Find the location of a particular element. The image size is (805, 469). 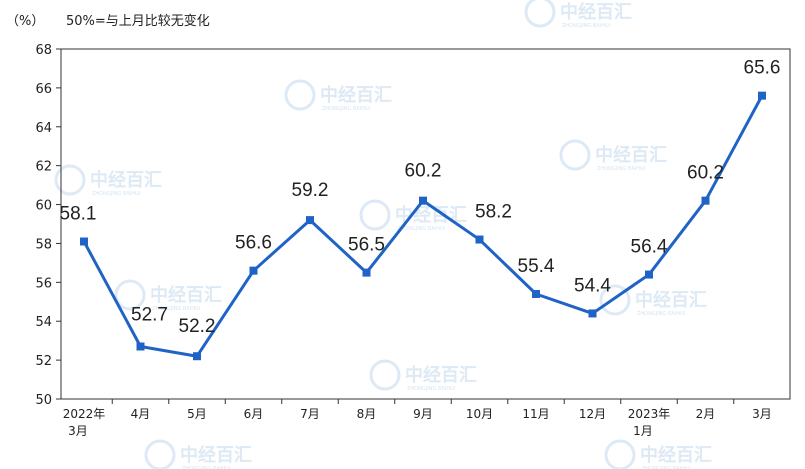

x-axis: 2022年 3月 4月 5月 6月 7月 8月 9月 10月 11月 12月 2023年 1月 2月 3月 is located at coordinates (417, 418).